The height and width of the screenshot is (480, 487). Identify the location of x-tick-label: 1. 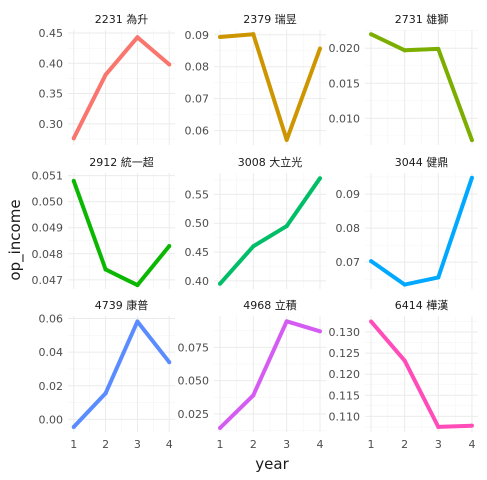
(220, 444).